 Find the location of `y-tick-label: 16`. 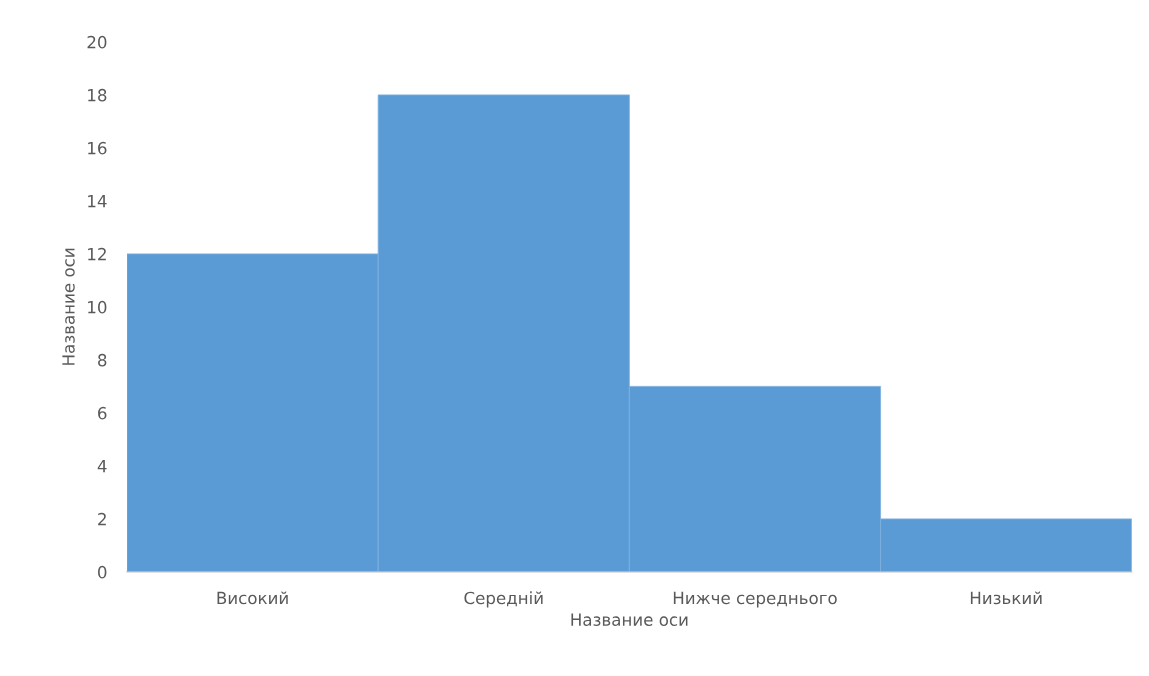

y-tick-label: 16 is located at coordinates (97, 148).